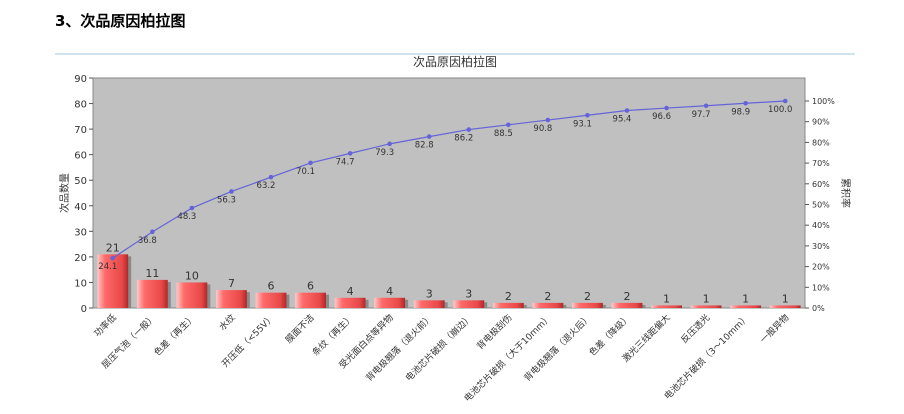  I want to click on y-axis-right: 0% 10% 20% 30% 40% 50% 60% 70% 80% 90% 100%, so click(820, 205).